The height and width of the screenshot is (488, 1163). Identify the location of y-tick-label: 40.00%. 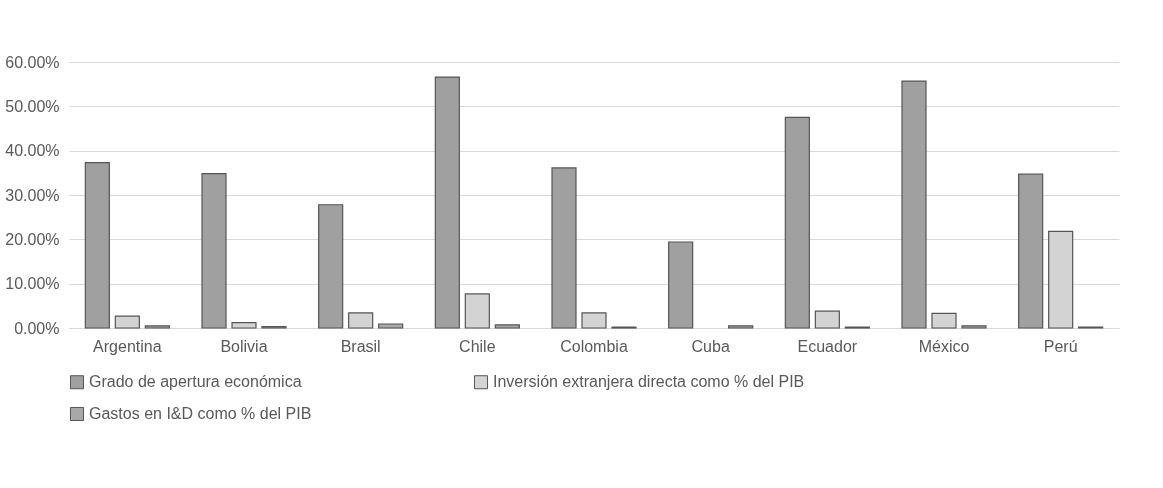
(32, 151).